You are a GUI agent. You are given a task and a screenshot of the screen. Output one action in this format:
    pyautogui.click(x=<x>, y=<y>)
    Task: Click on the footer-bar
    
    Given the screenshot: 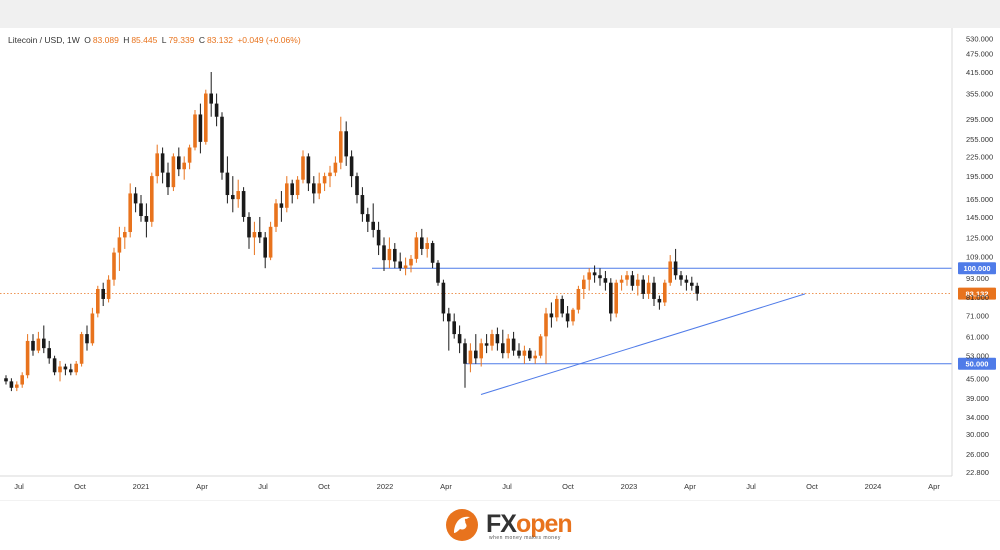 What is the action you would take?
    pyautogui.click(x=500, y=525)
    